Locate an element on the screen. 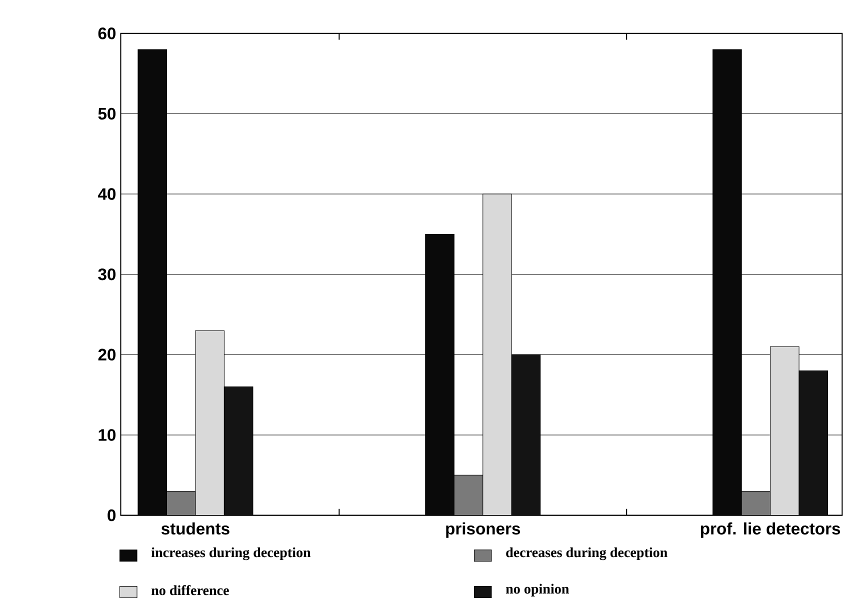  y-tick-label: 60 is located at coordinates (107, 33).